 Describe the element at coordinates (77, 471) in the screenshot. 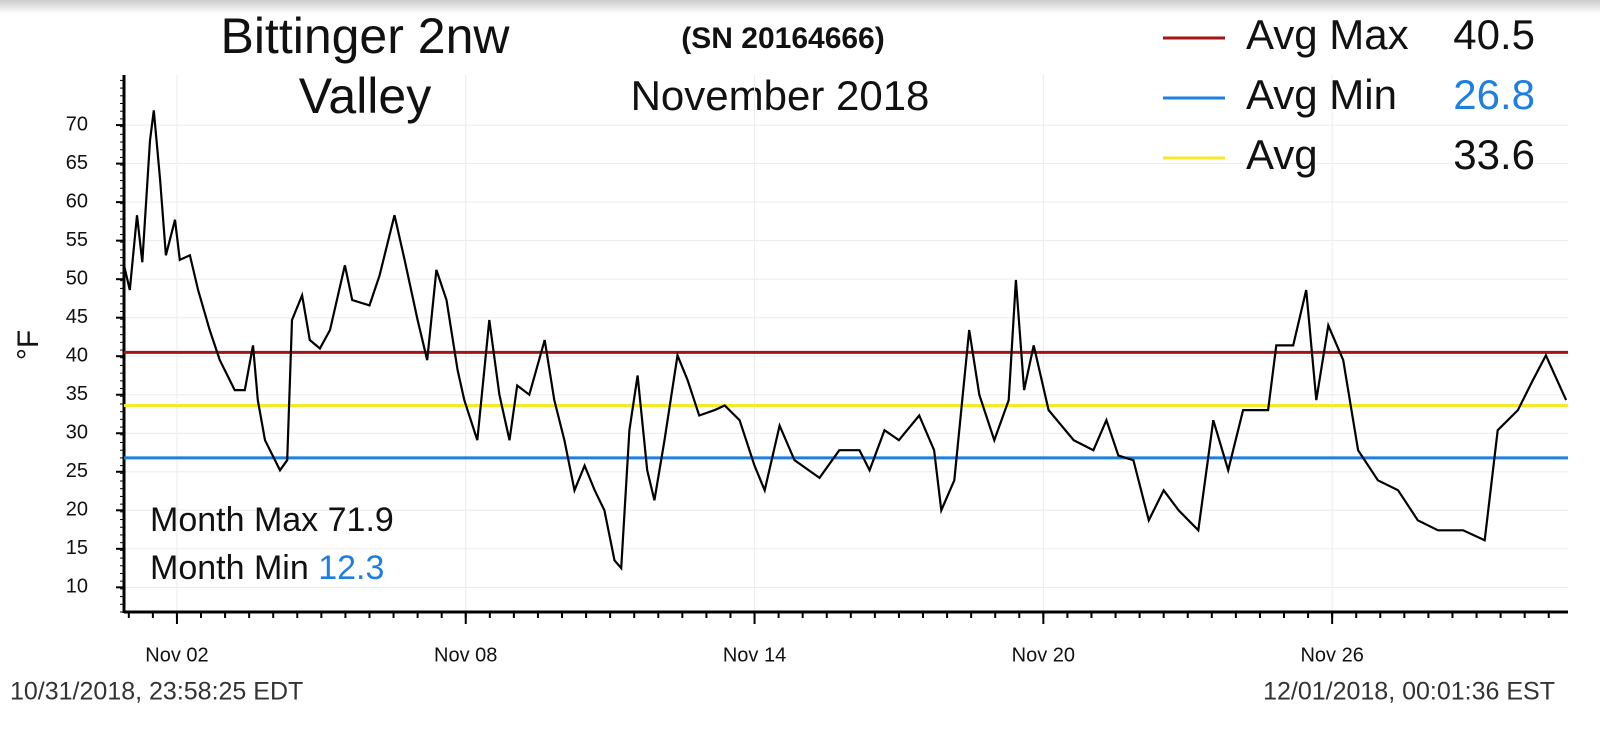

I see `y-tick-label: 25` at that location.